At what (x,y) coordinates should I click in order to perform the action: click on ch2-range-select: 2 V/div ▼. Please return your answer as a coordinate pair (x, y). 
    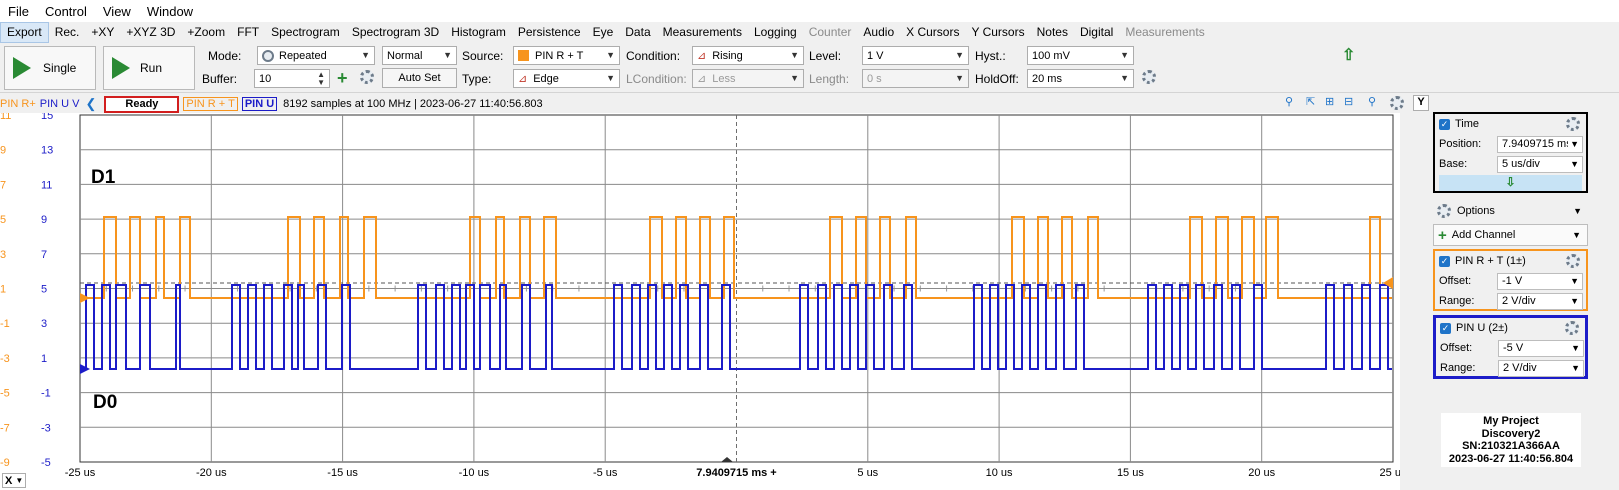
    Looking at the image, I should click on (1541, 368).